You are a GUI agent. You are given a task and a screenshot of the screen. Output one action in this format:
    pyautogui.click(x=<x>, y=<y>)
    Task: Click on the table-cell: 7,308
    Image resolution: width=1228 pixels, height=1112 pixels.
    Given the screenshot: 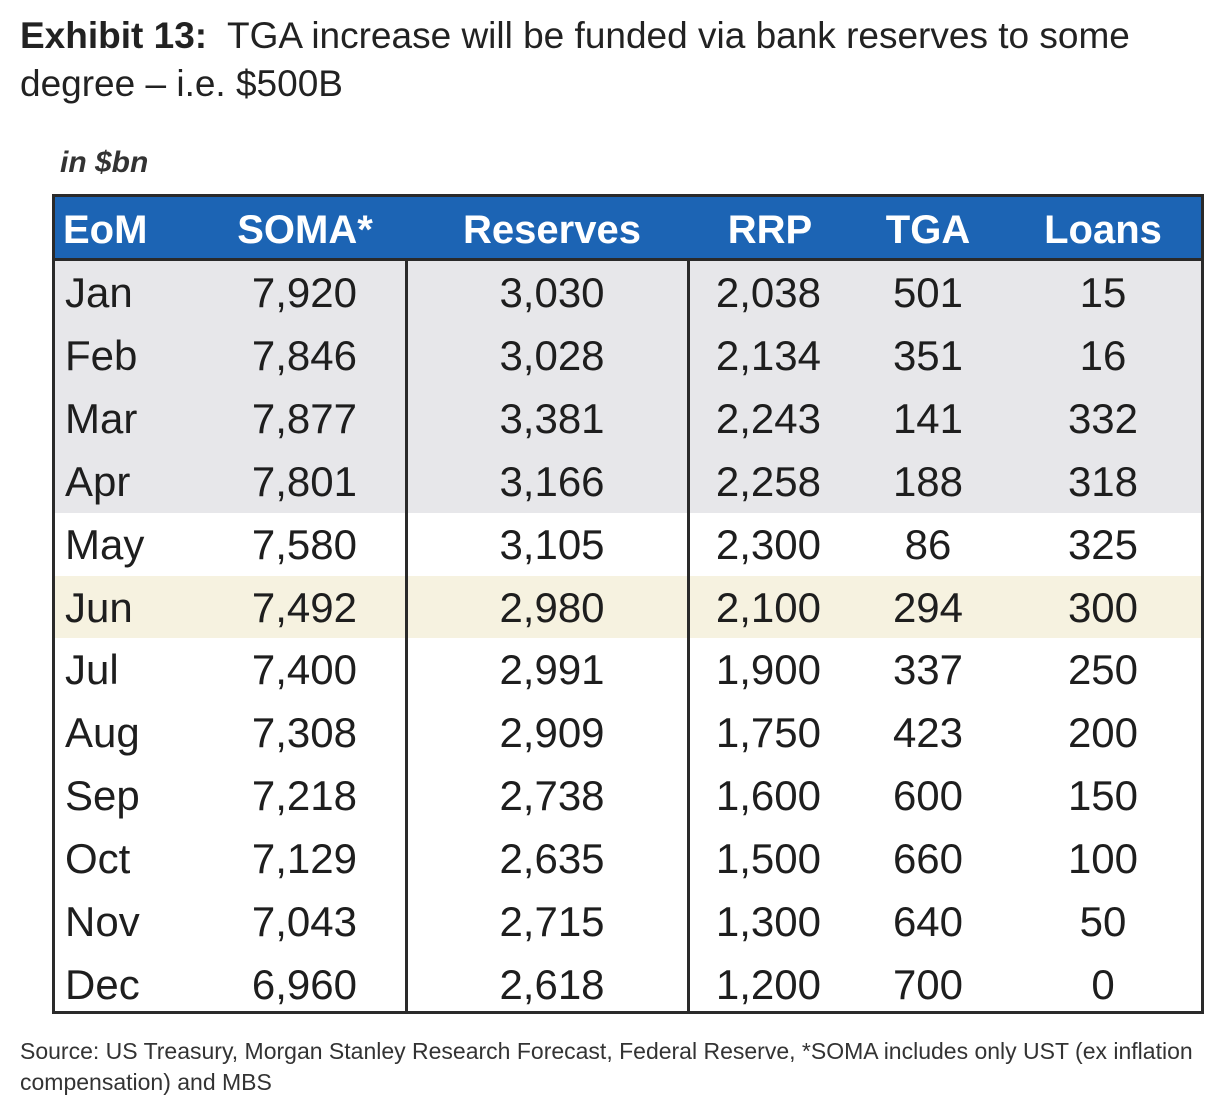 What is the action you would take?
    pyautogui.click(x=304, y=733)
    